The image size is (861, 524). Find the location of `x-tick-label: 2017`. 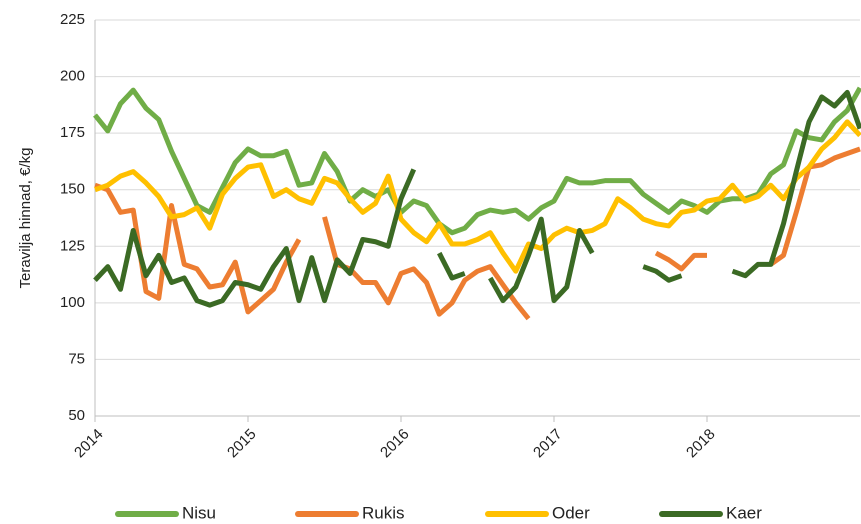

x-tick-label: 2017 is located at coordinates (548, 444).